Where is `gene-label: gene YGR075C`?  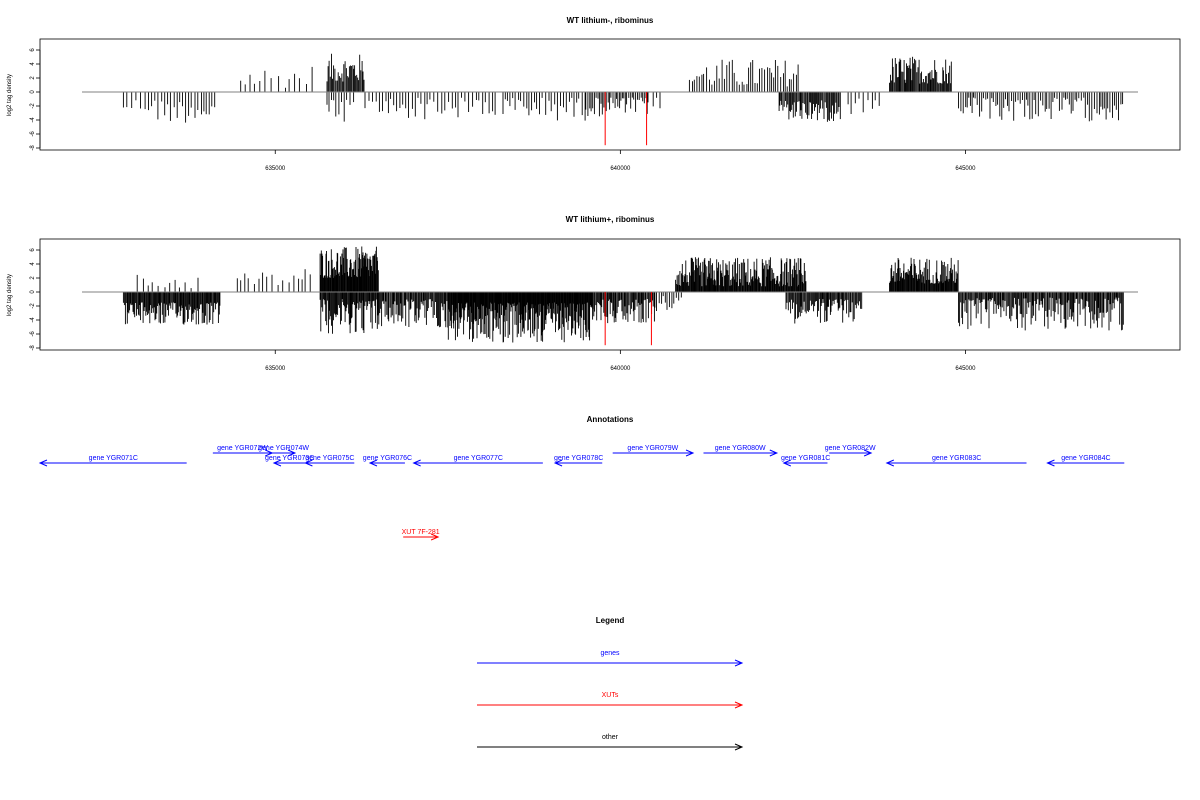
gene-label: gene YGR075C is located at coordinates (329, 458).